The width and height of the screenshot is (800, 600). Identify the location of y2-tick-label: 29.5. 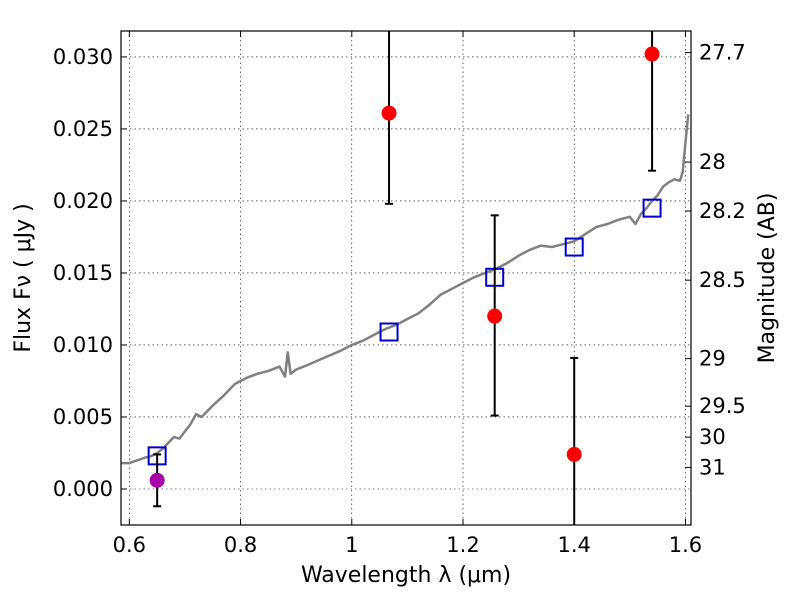
(722, 406).